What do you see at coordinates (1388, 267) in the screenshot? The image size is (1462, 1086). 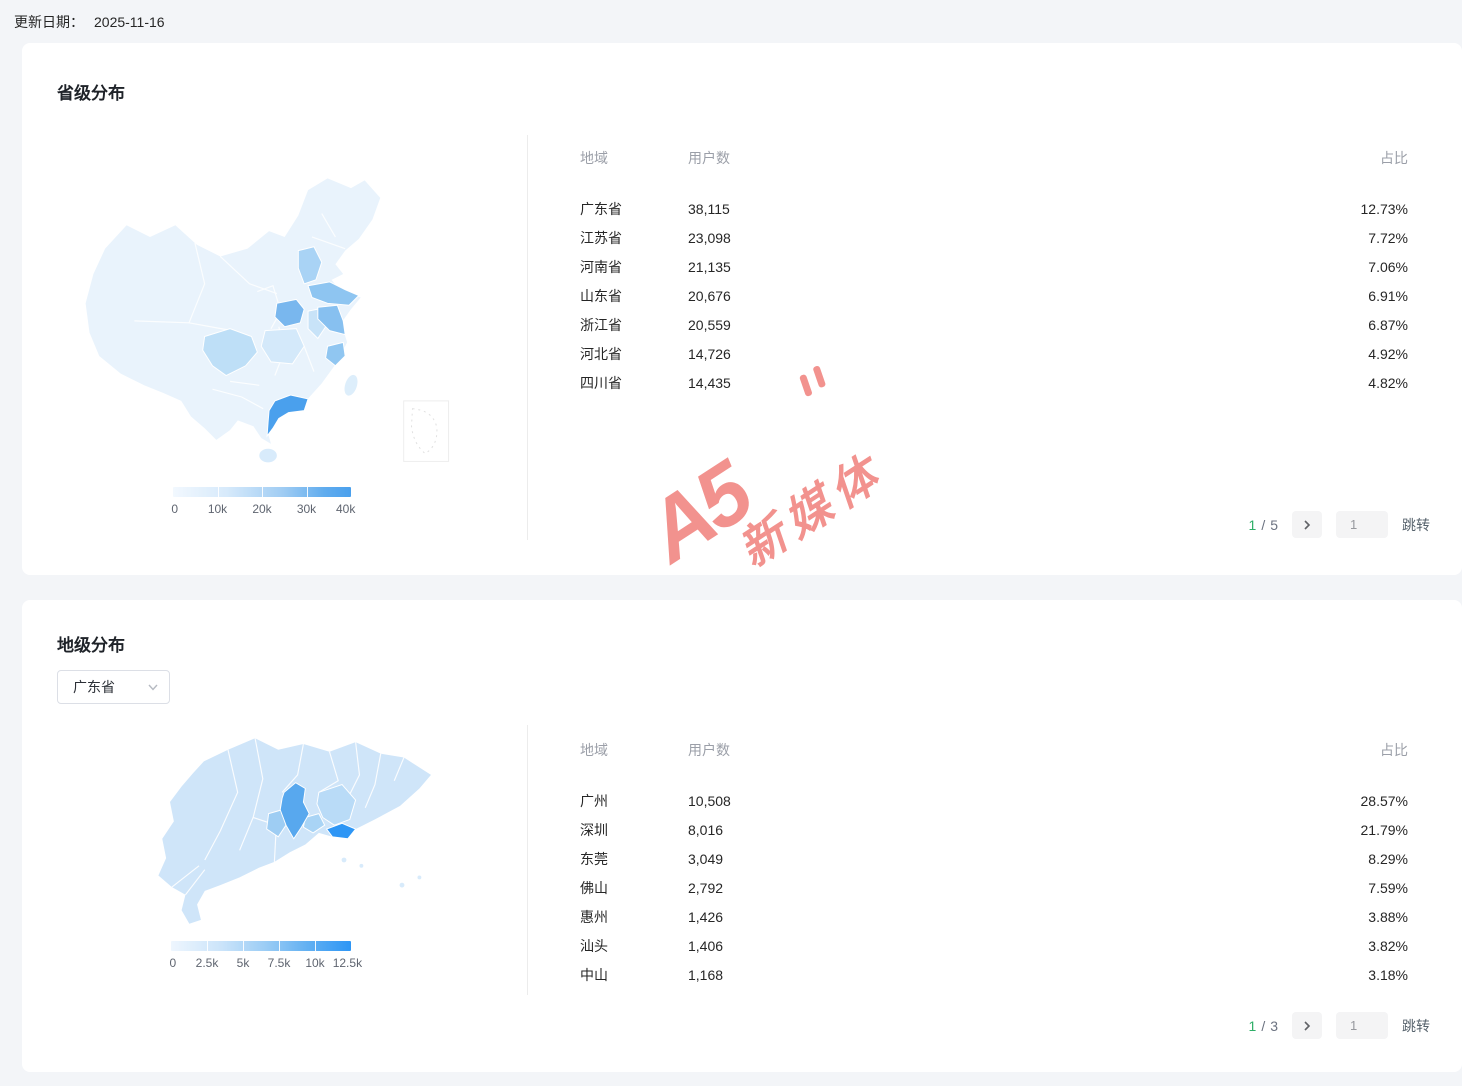 I see `pct-cell: 7.06%` at bounding box center [1388, 267].